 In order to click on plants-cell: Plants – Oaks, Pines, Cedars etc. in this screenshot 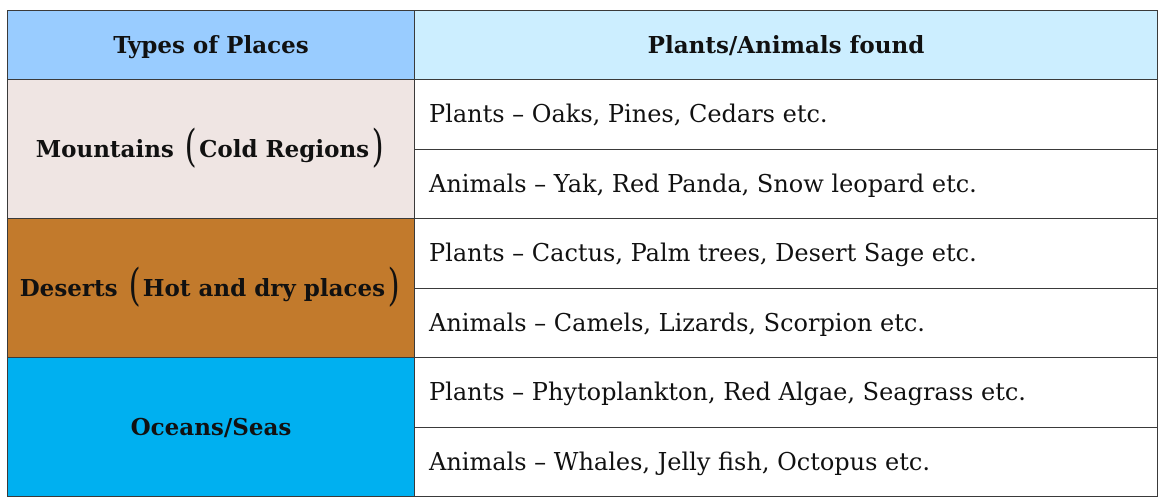, I will do `click(786, 114)`.